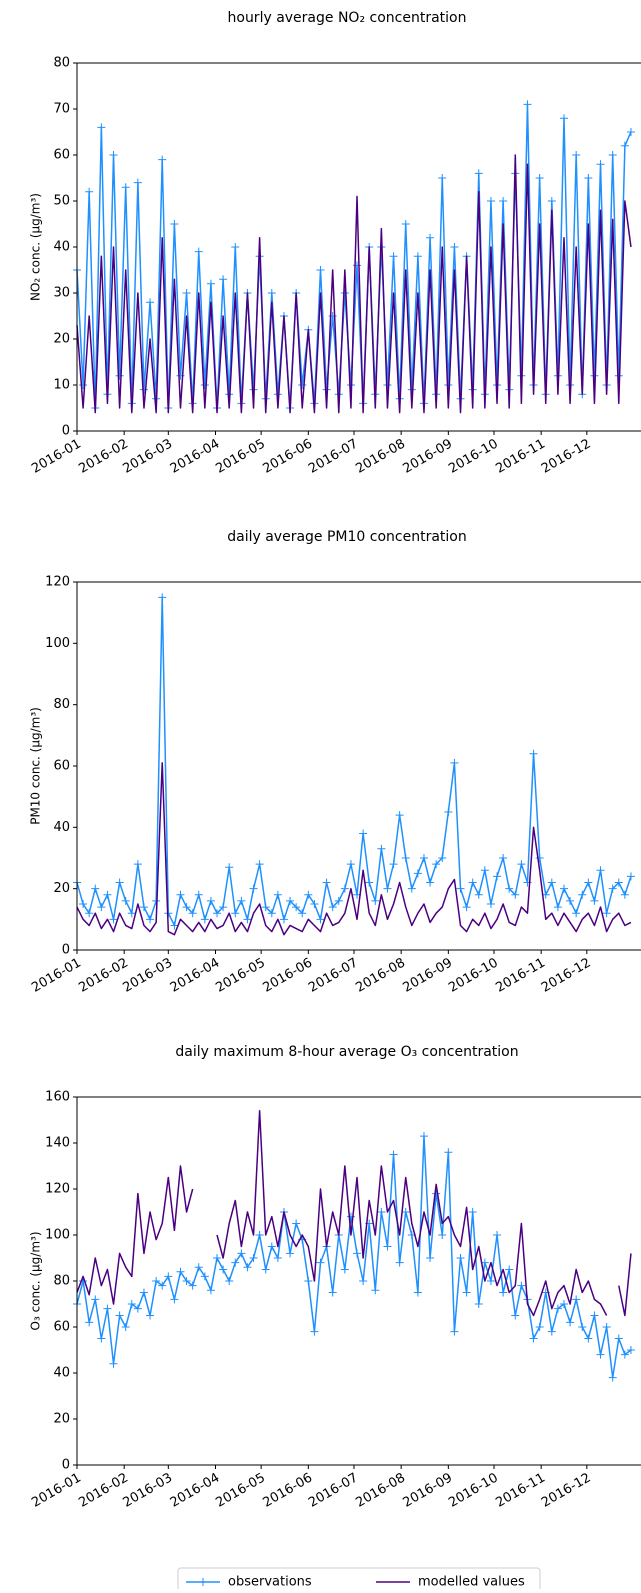 This screenshot has height=1593, width=641. Describe the element at coordinates (148, 457) in the screenshot. I see `x-tick-label: 2016-03` at that location.